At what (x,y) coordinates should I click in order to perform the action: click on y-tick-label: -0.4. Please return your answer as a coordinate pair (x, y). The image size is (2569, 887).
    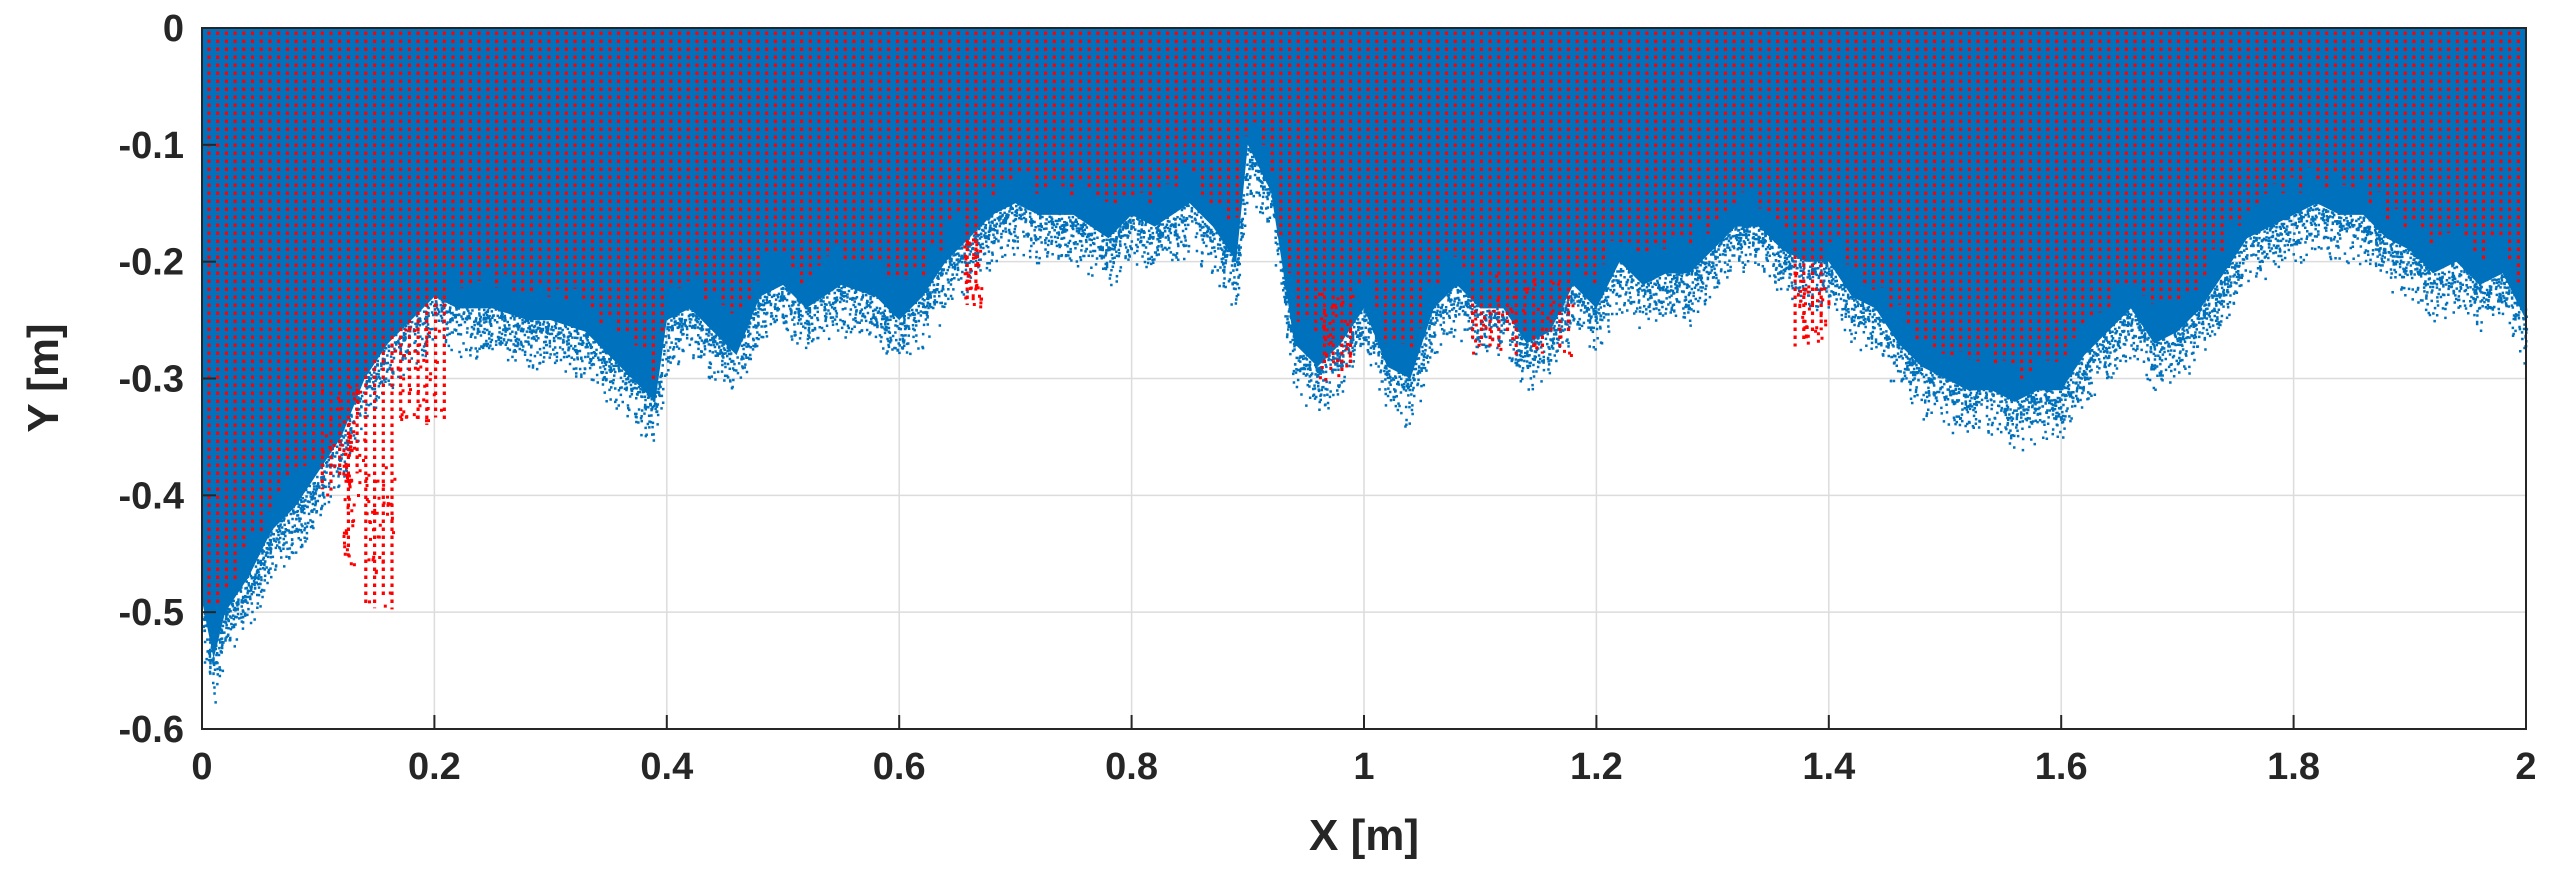
    Looking at the image, I should click on (151, 496).